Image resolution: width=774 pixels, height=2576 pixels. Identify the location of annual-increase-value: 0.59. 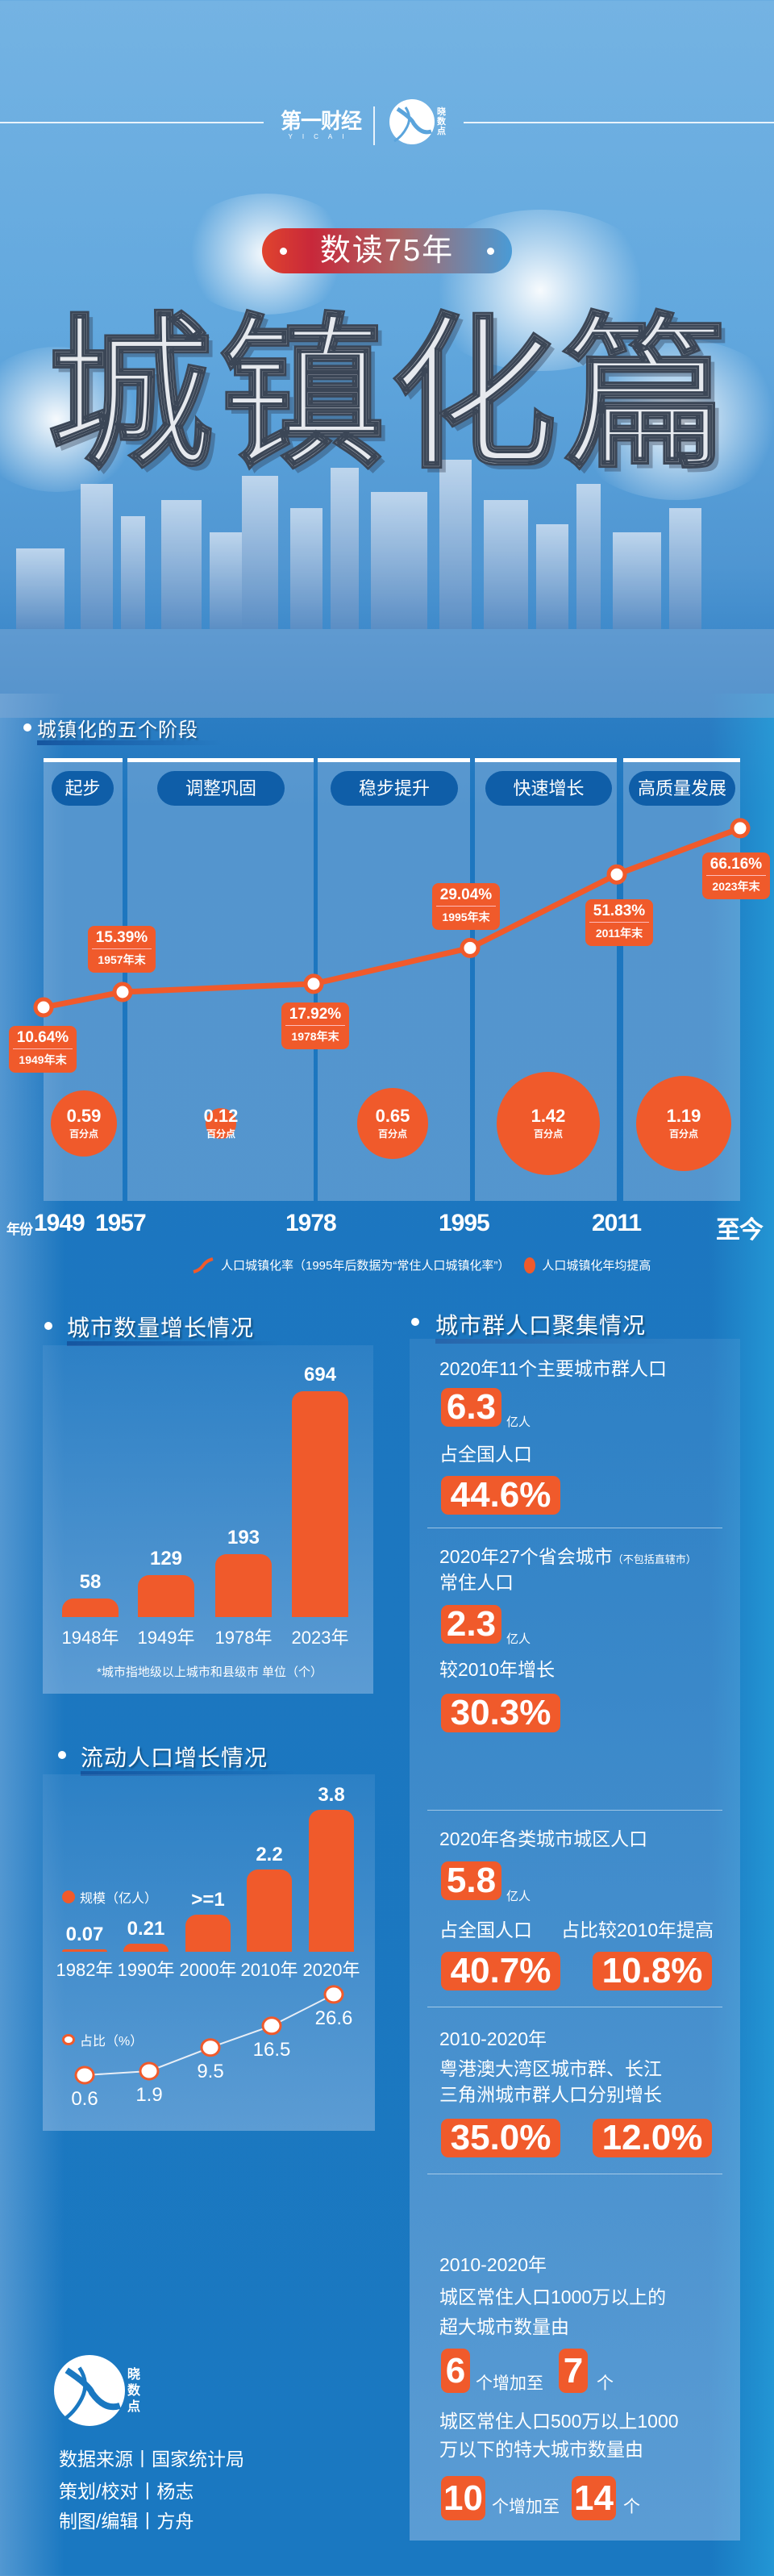
(84, 1116).